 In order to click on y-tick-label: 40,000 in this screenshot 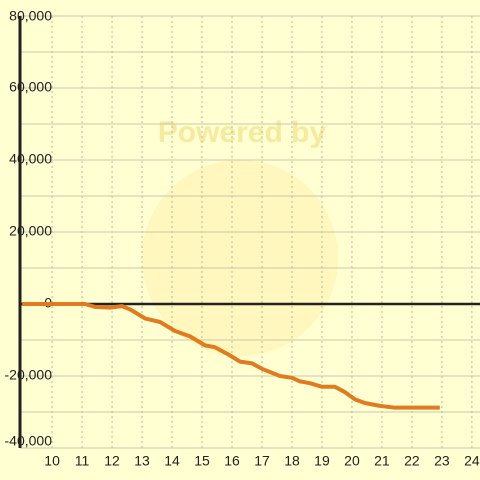, I will do `click(30, 159)`.